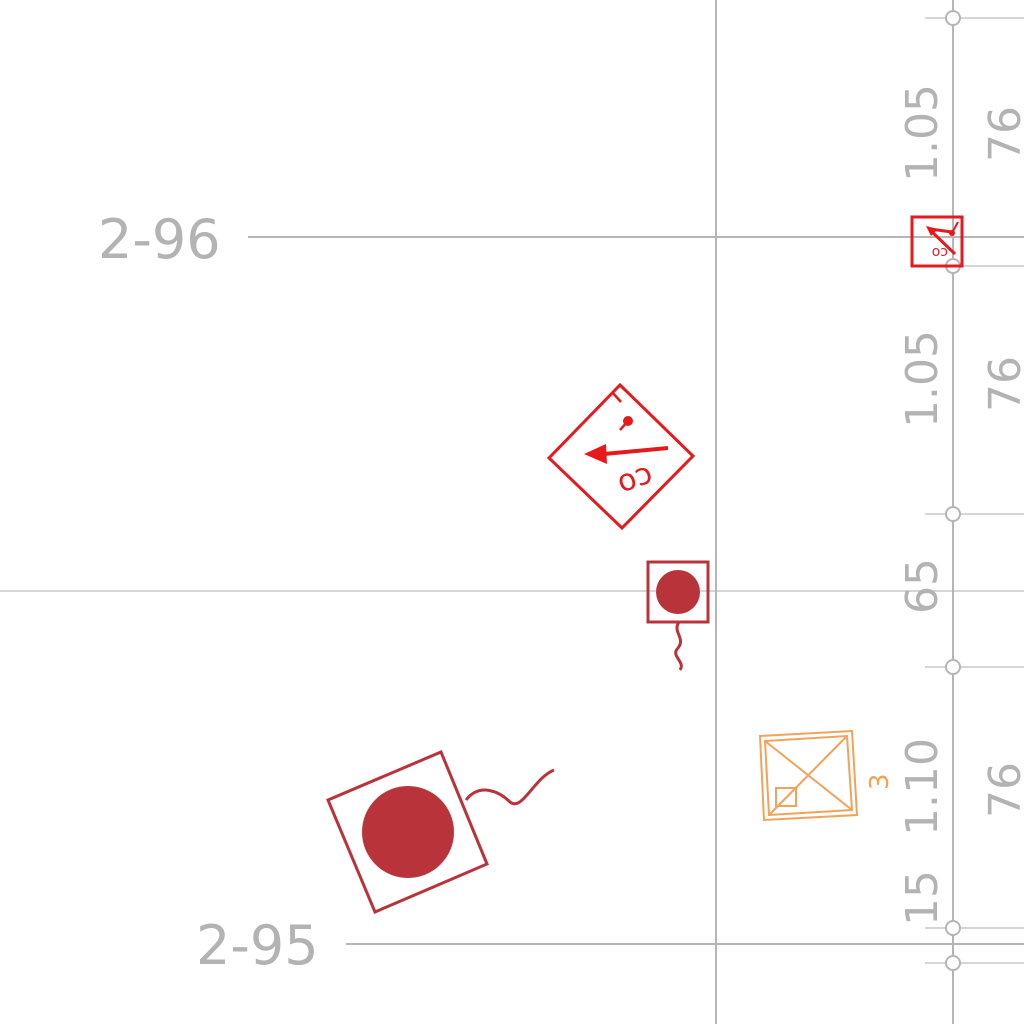 This screenshot has width=1024, height=1024. What do you see at coordinates (940, 252) in the screenshot?
I see `hydrant-small-code: co` at bounding box center [940, 252].